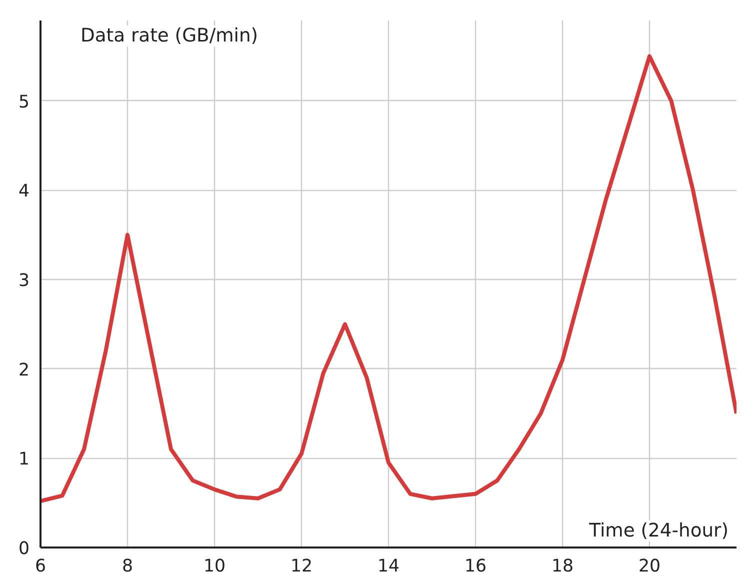  Describe the element at coordinates (388, 566) in the screenshot. I see `x-tick-label: 14` at that location.